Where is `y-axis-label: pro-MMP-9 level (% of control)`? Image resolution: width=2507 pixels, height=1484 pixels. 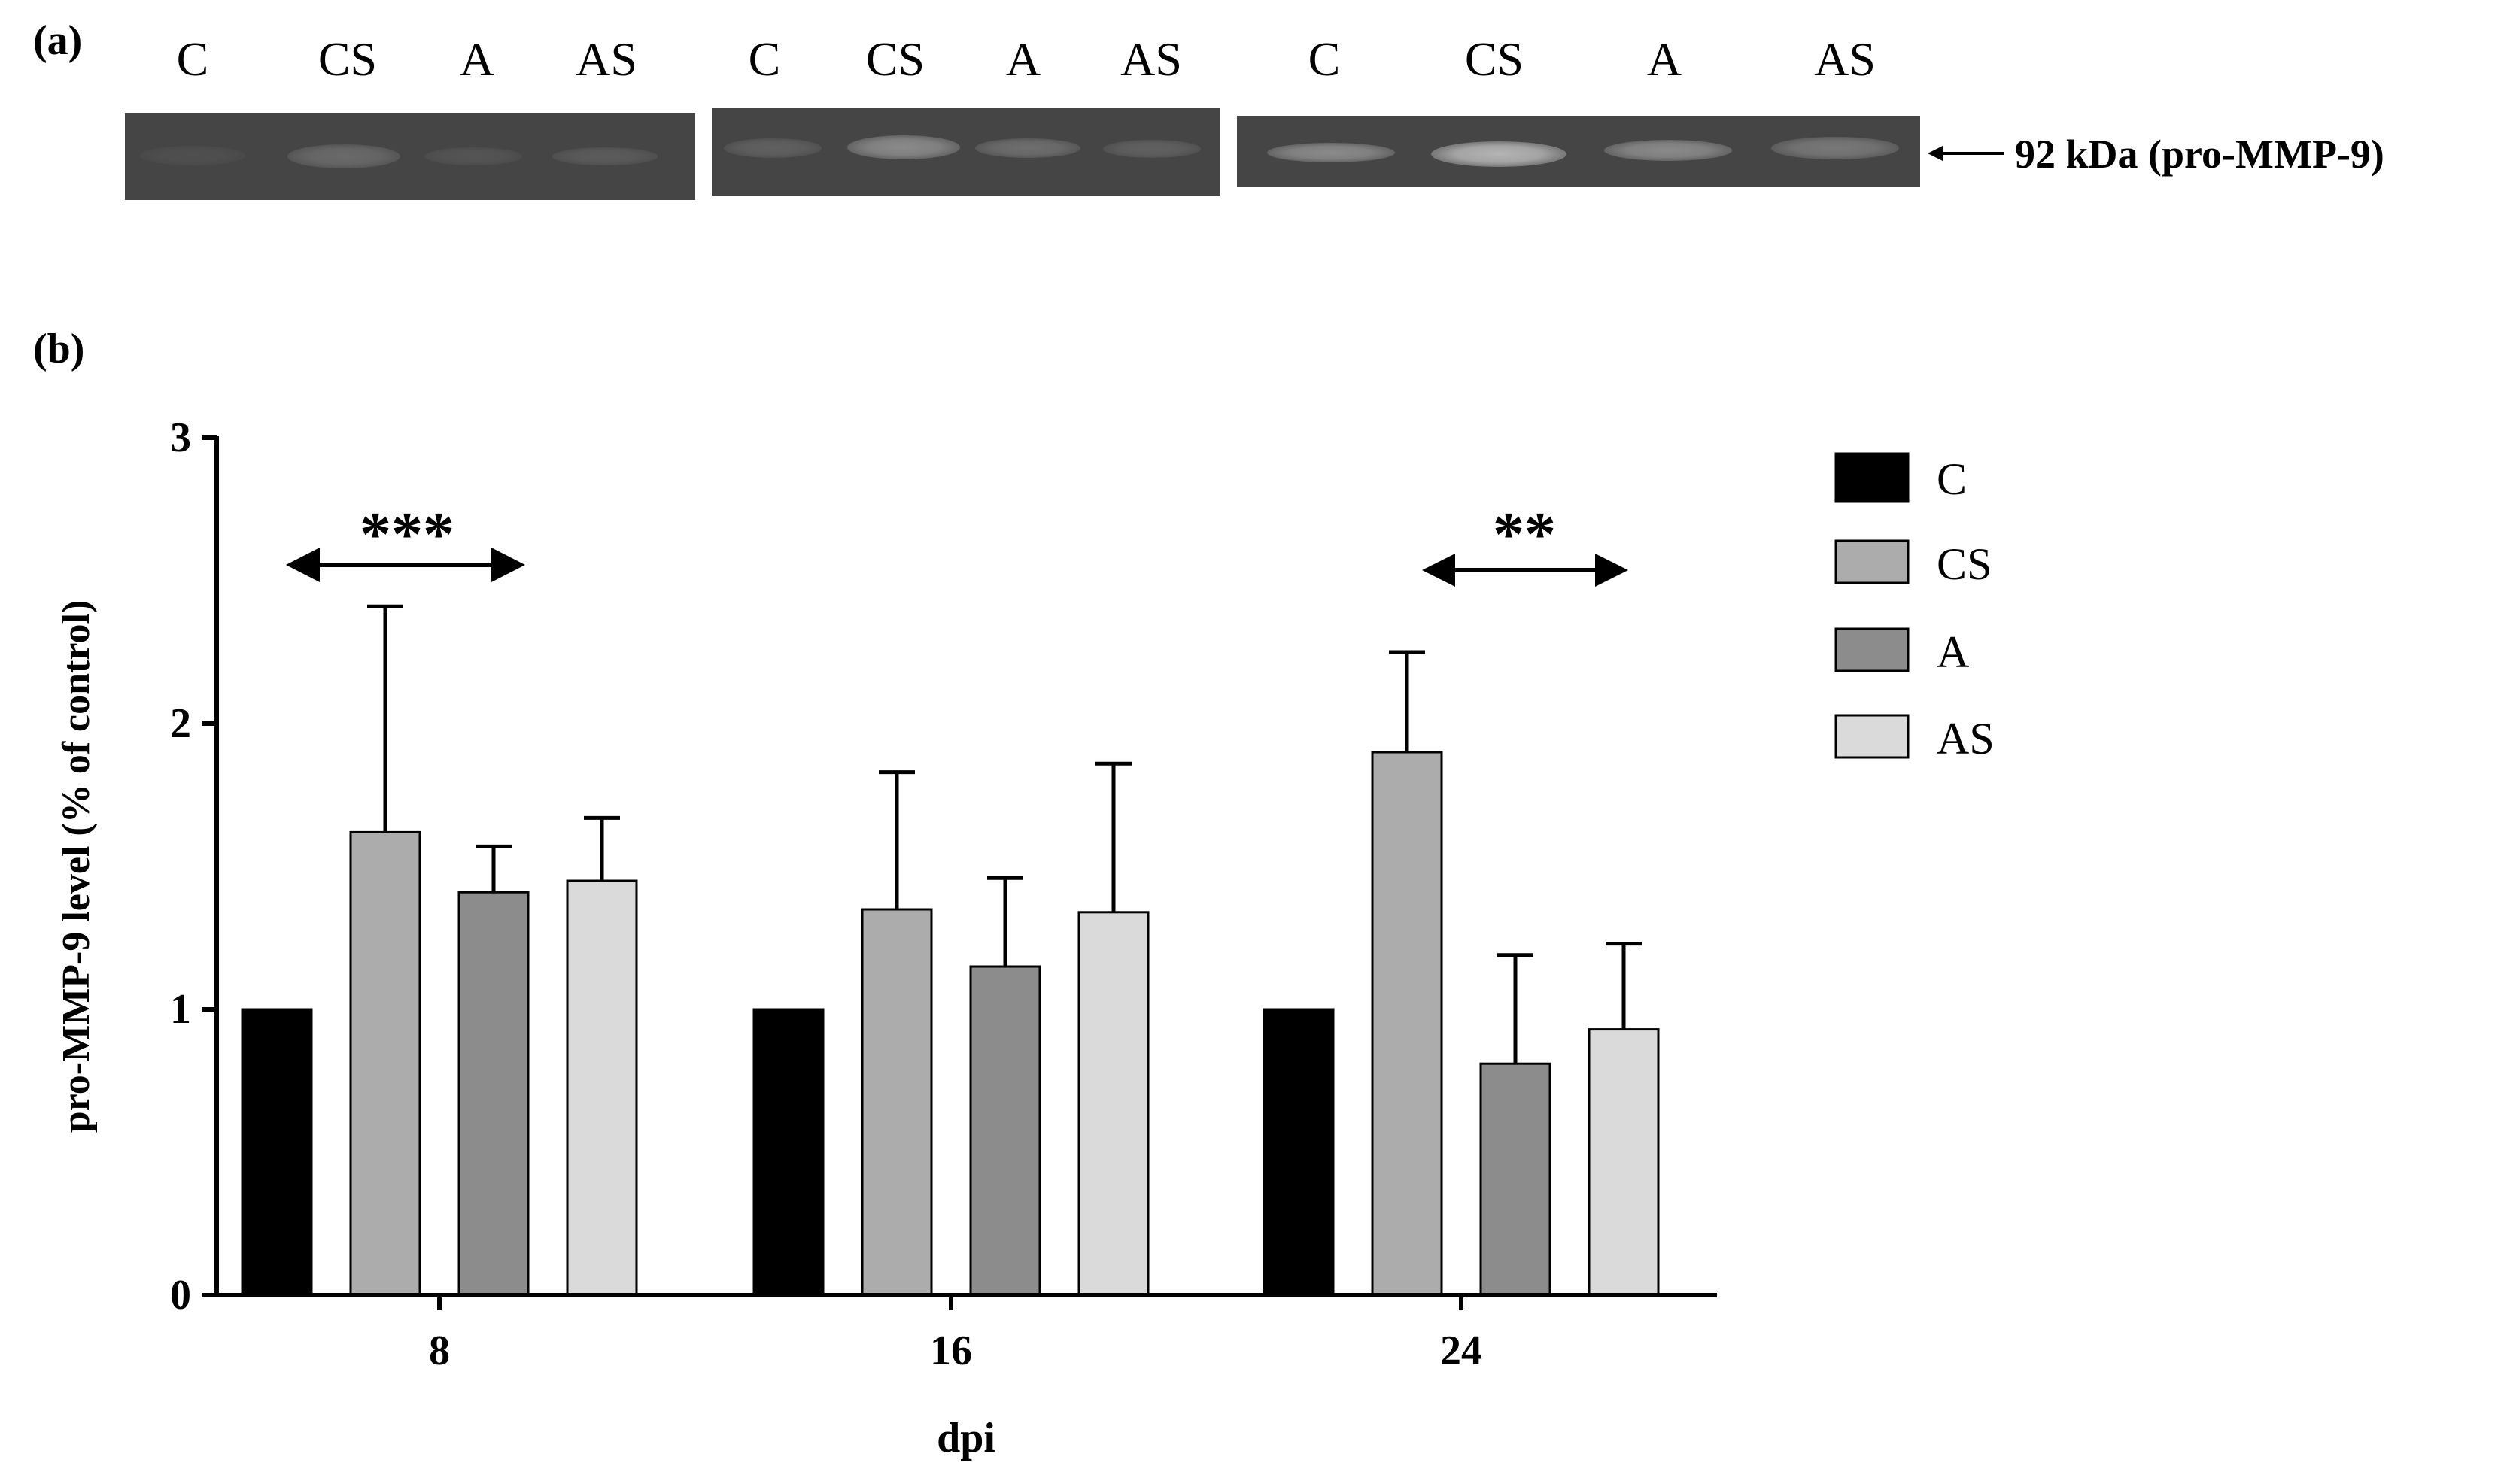
y-axis-label: pro-MMP-9 level (% of control) is located at coordinates (76, 866).